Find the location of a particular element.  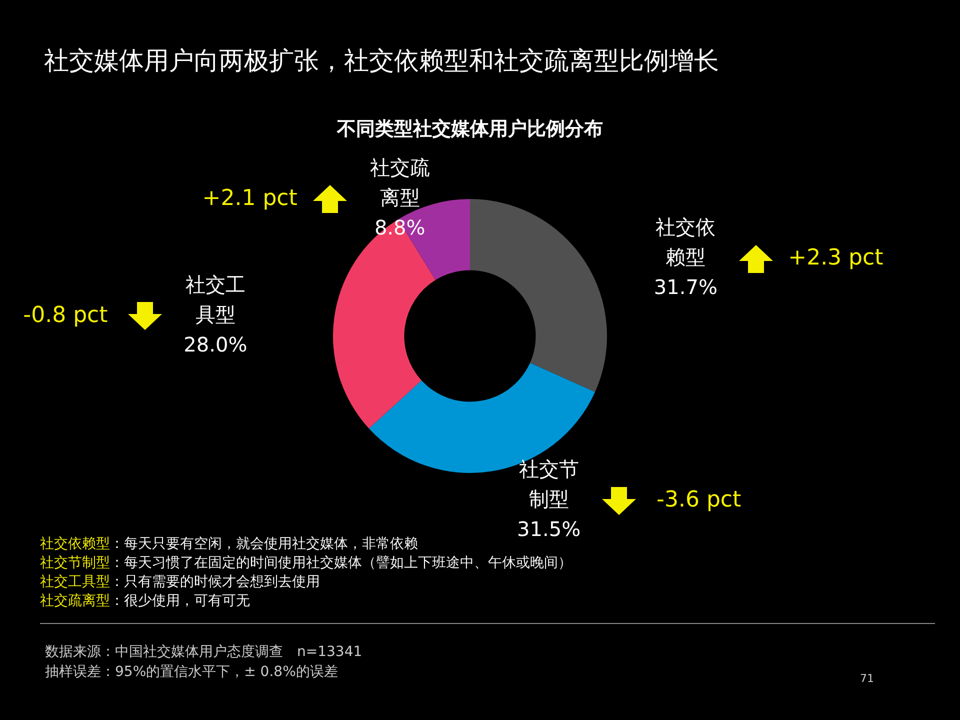

slice-label: 社交依赖型 is located at coordinates (686, 241).